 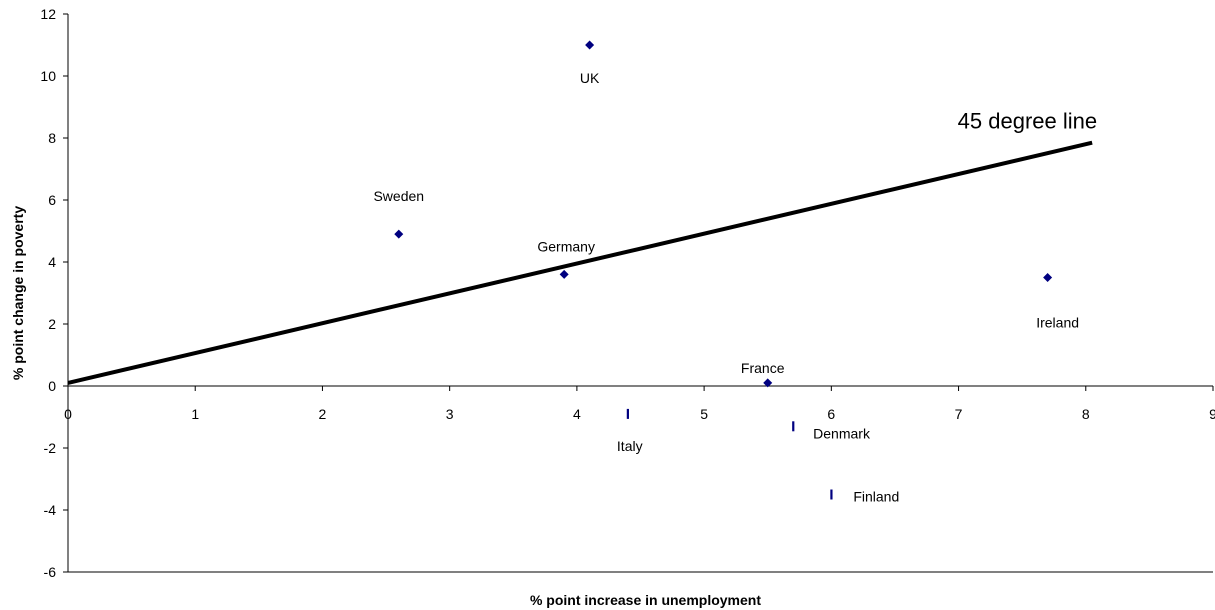 What do you see at coordinates (48, 14) in the screenshot?
I see `y-tick-label: 12` at bounding box center [48, 14].